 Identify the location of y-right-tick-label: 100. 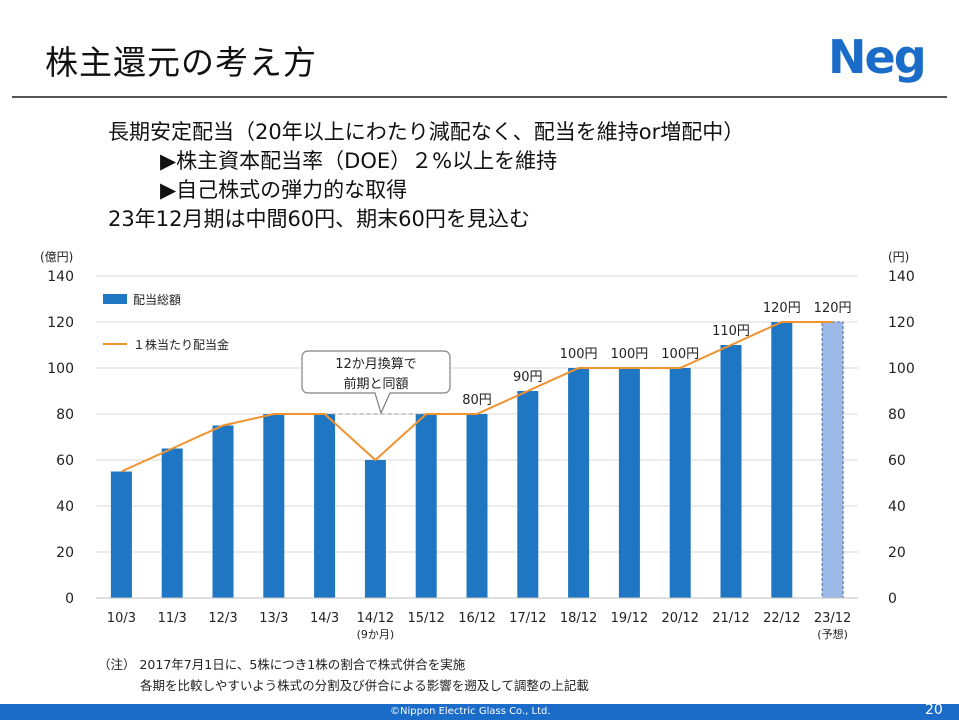
(901, 369).